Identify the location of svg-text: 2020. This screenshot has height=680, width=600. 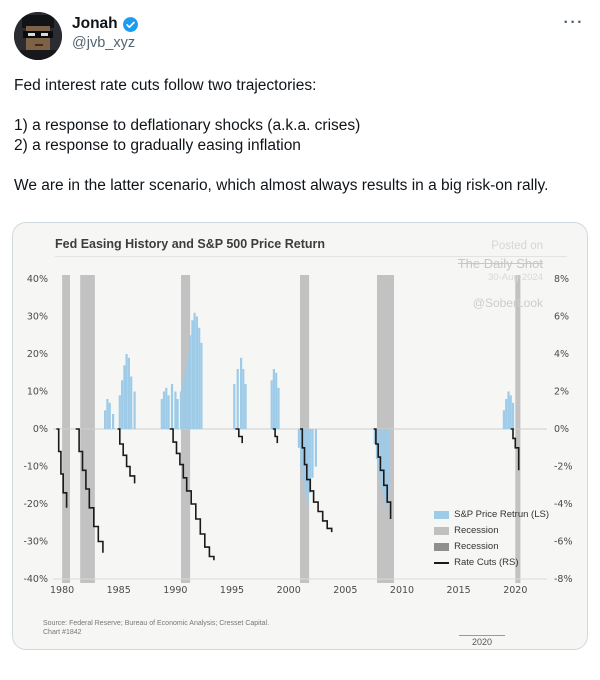
(515, 590).